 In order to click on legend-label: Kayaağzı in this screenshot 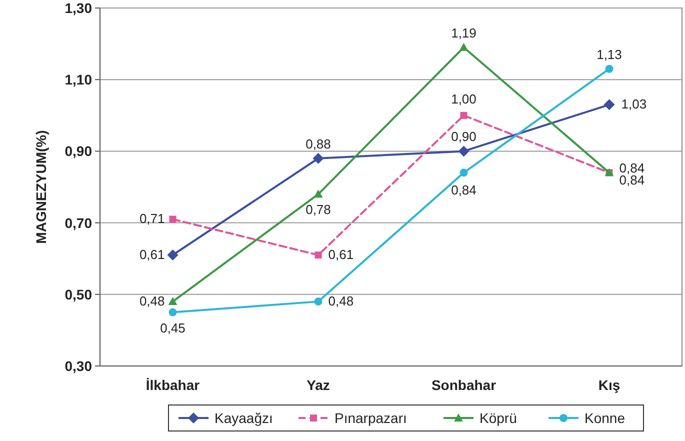, I will do `click(243, 418)`.